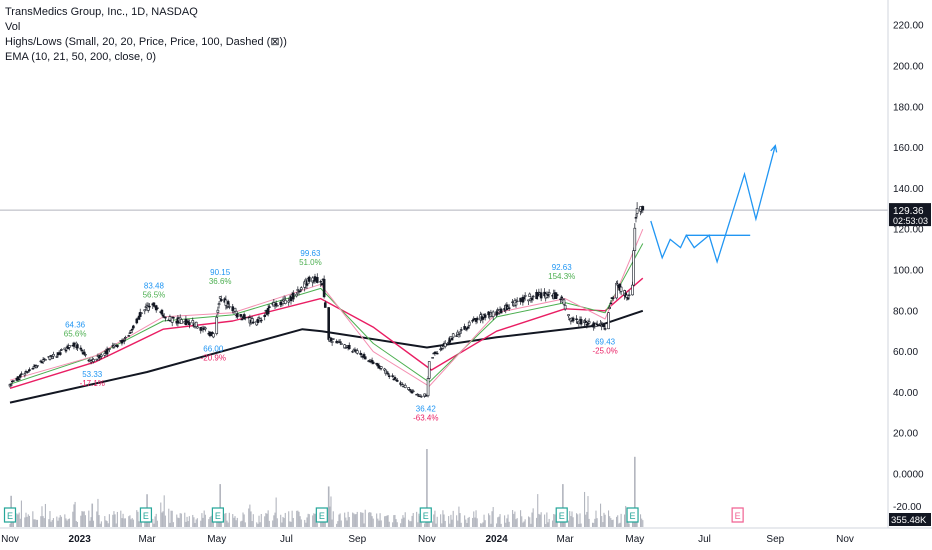  I want to click on y-tick-label: 160.00, so click(908, 148).